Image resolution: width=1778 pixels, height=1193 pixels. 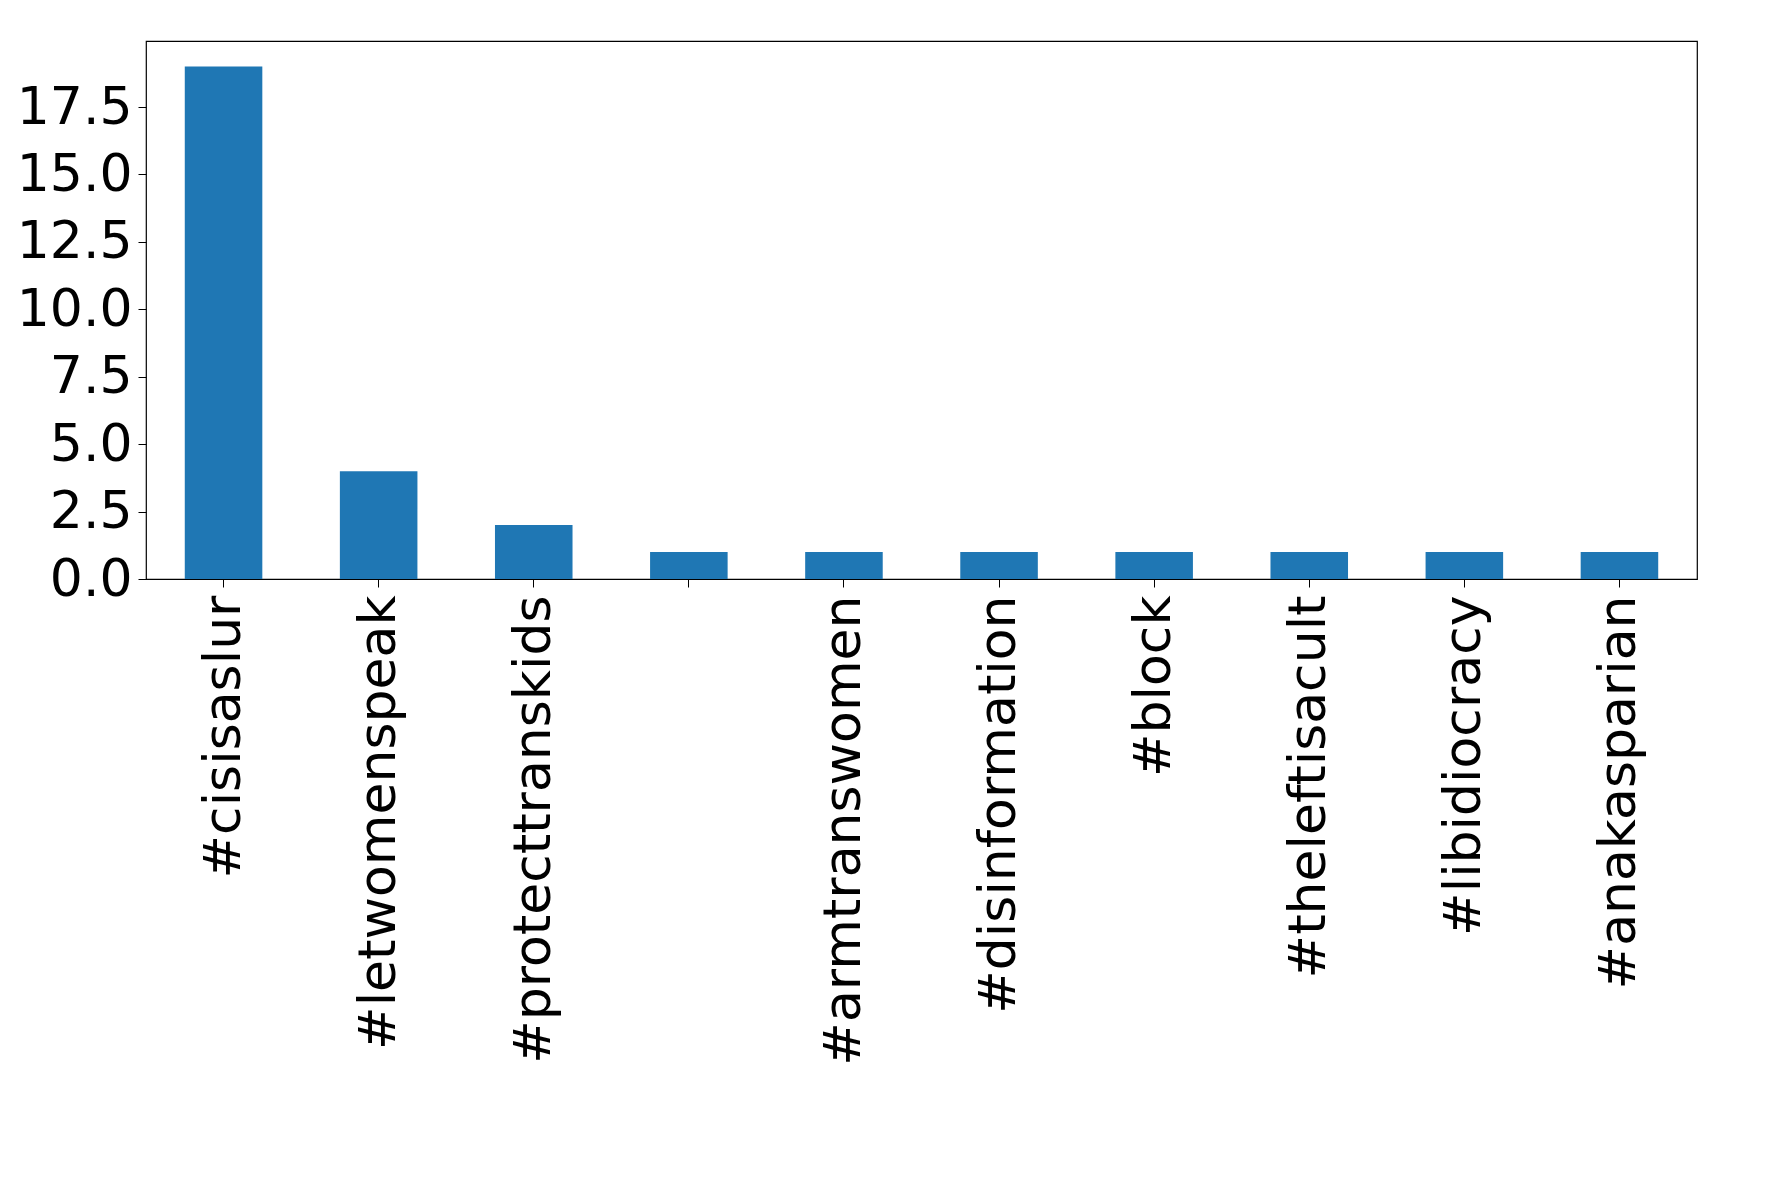 What do you see at coordinates (74, 105) in the screenshot?
I see `y-tick-label: 17.5` at bounding box center [74, 105].